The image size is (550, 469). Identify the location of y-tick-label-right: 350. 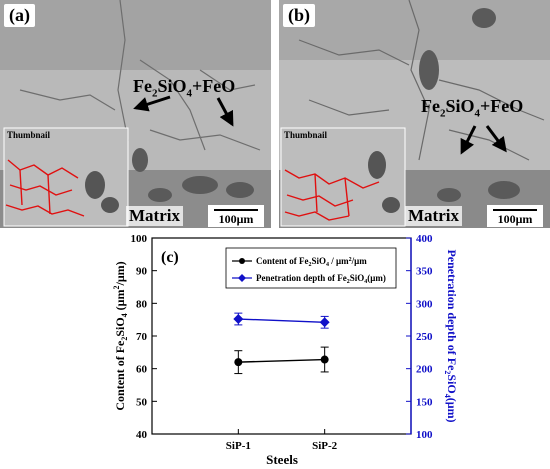
(424, 272).